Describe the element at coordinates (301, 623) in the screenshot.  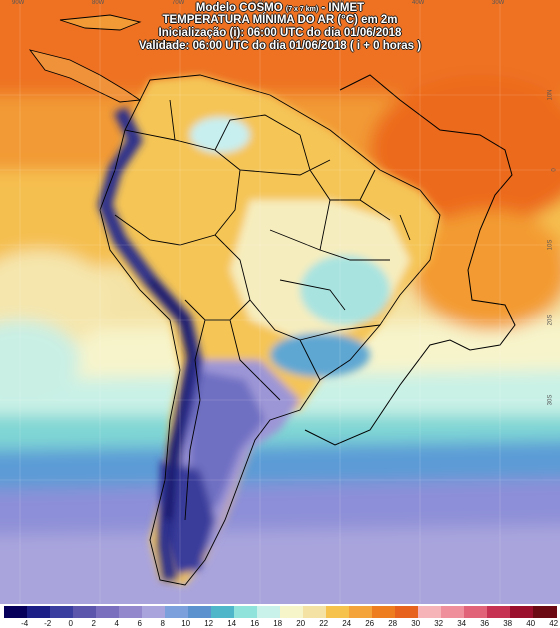
I see `colorbar-tick-label: 20` at that location.